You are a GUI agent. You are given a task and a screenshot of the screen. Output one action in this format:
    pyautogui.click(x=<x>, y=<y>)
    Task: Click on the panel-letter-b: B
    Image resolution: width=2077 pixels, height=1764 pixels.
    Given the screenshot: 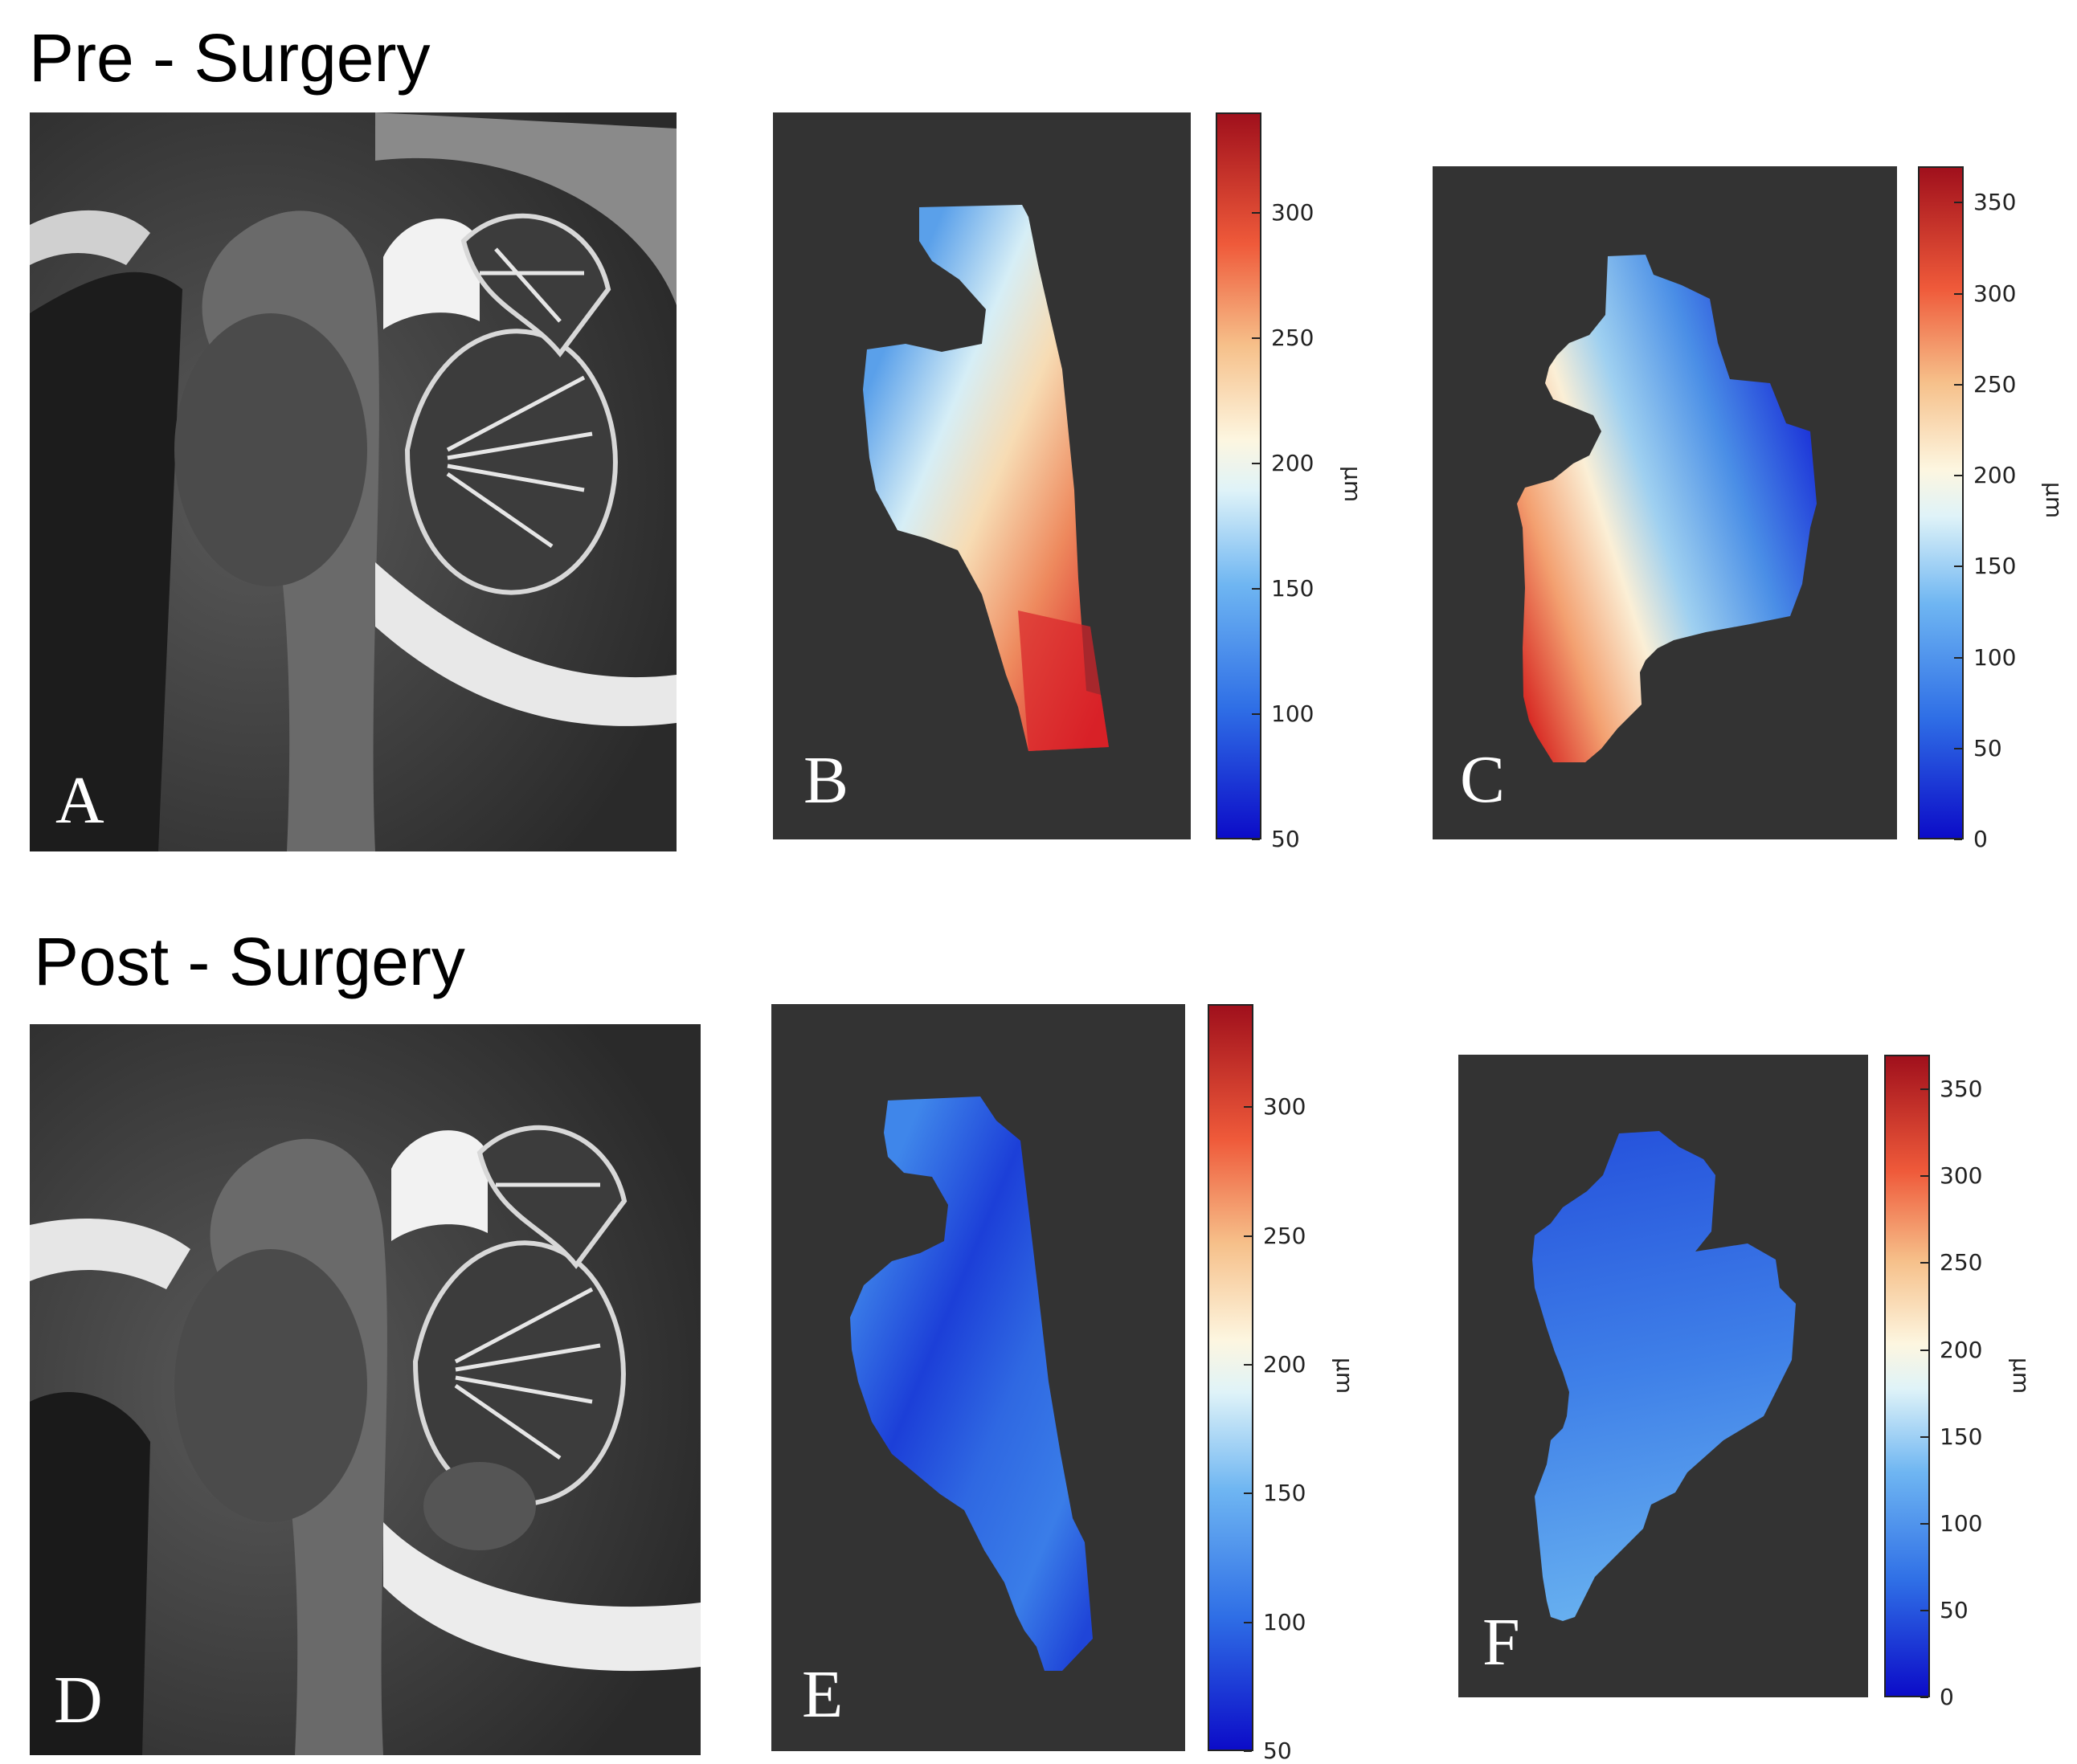 What is the action you would take?
    pyautogui.click(x=826, y=781)
    